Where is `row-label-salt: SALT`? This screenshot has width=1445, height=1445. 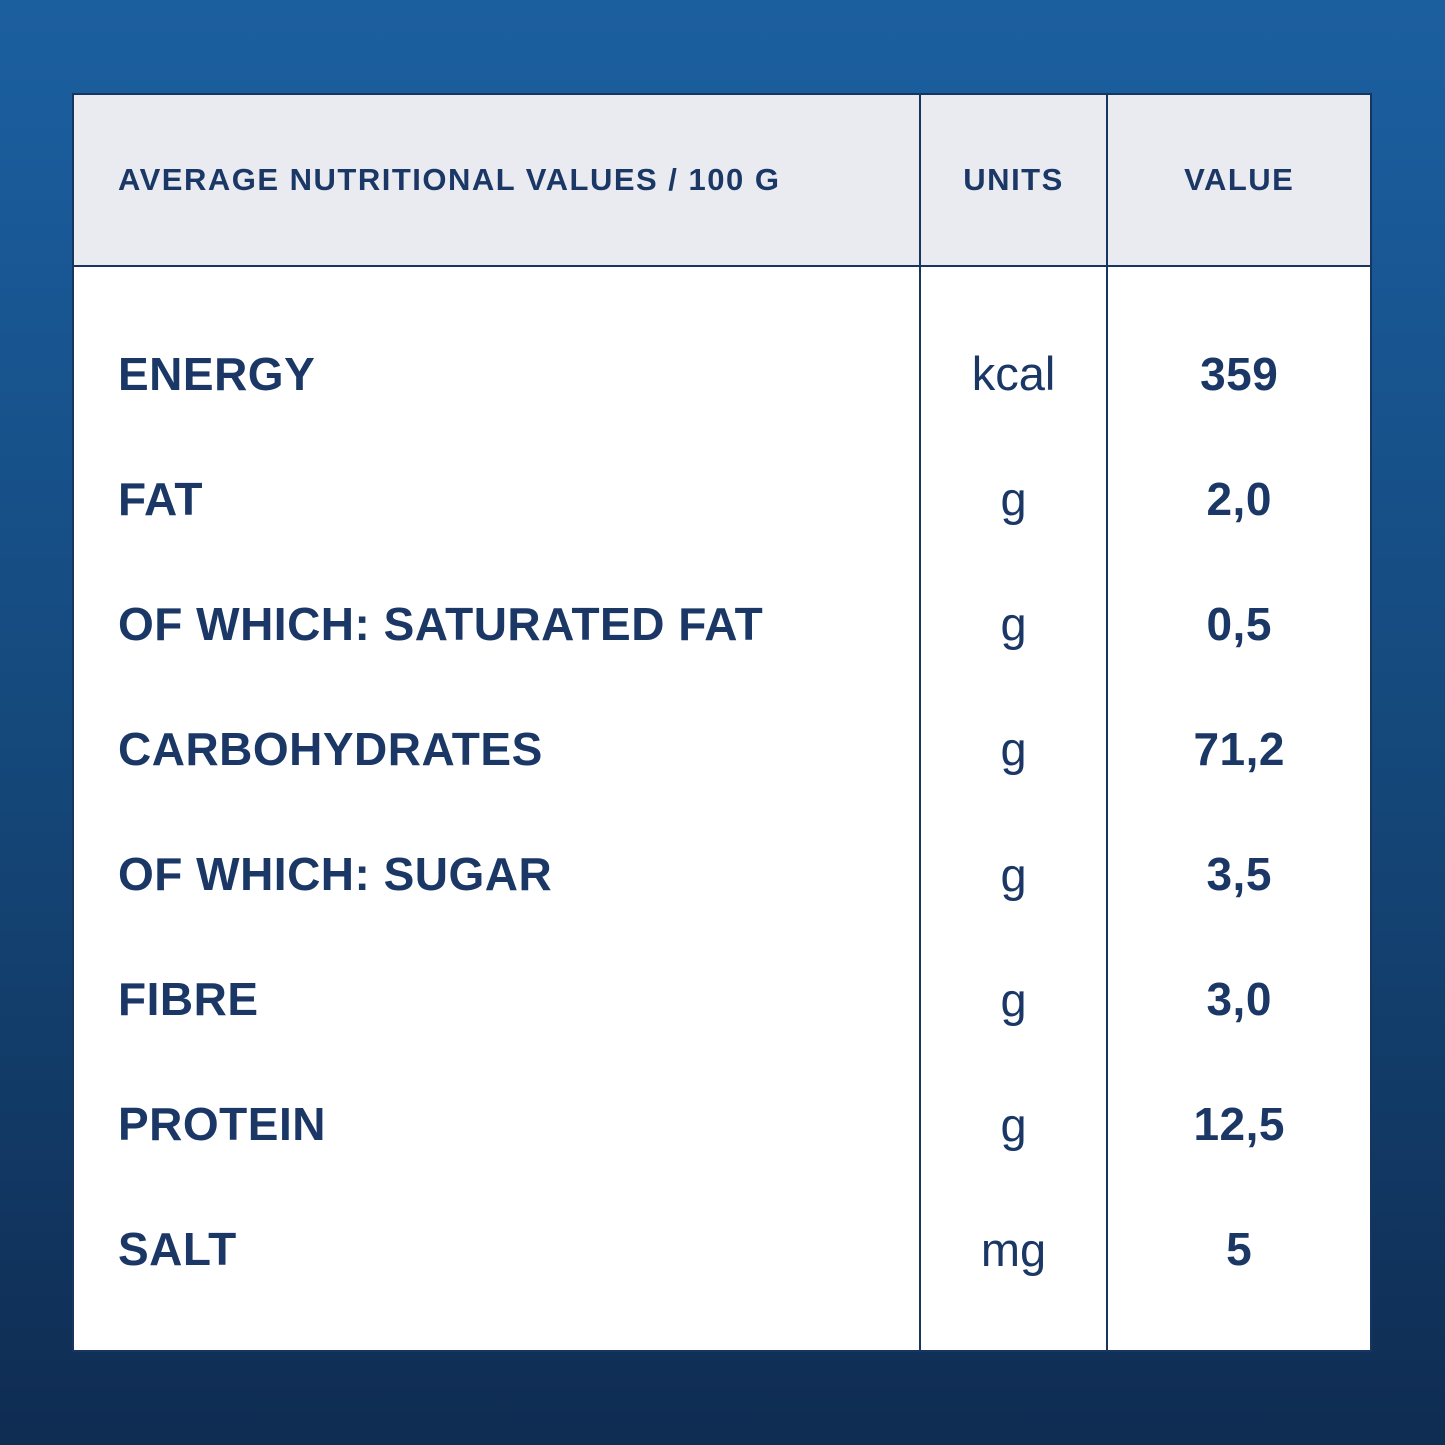 row-label-salt: SALT is located at coordinates (177, 1249).